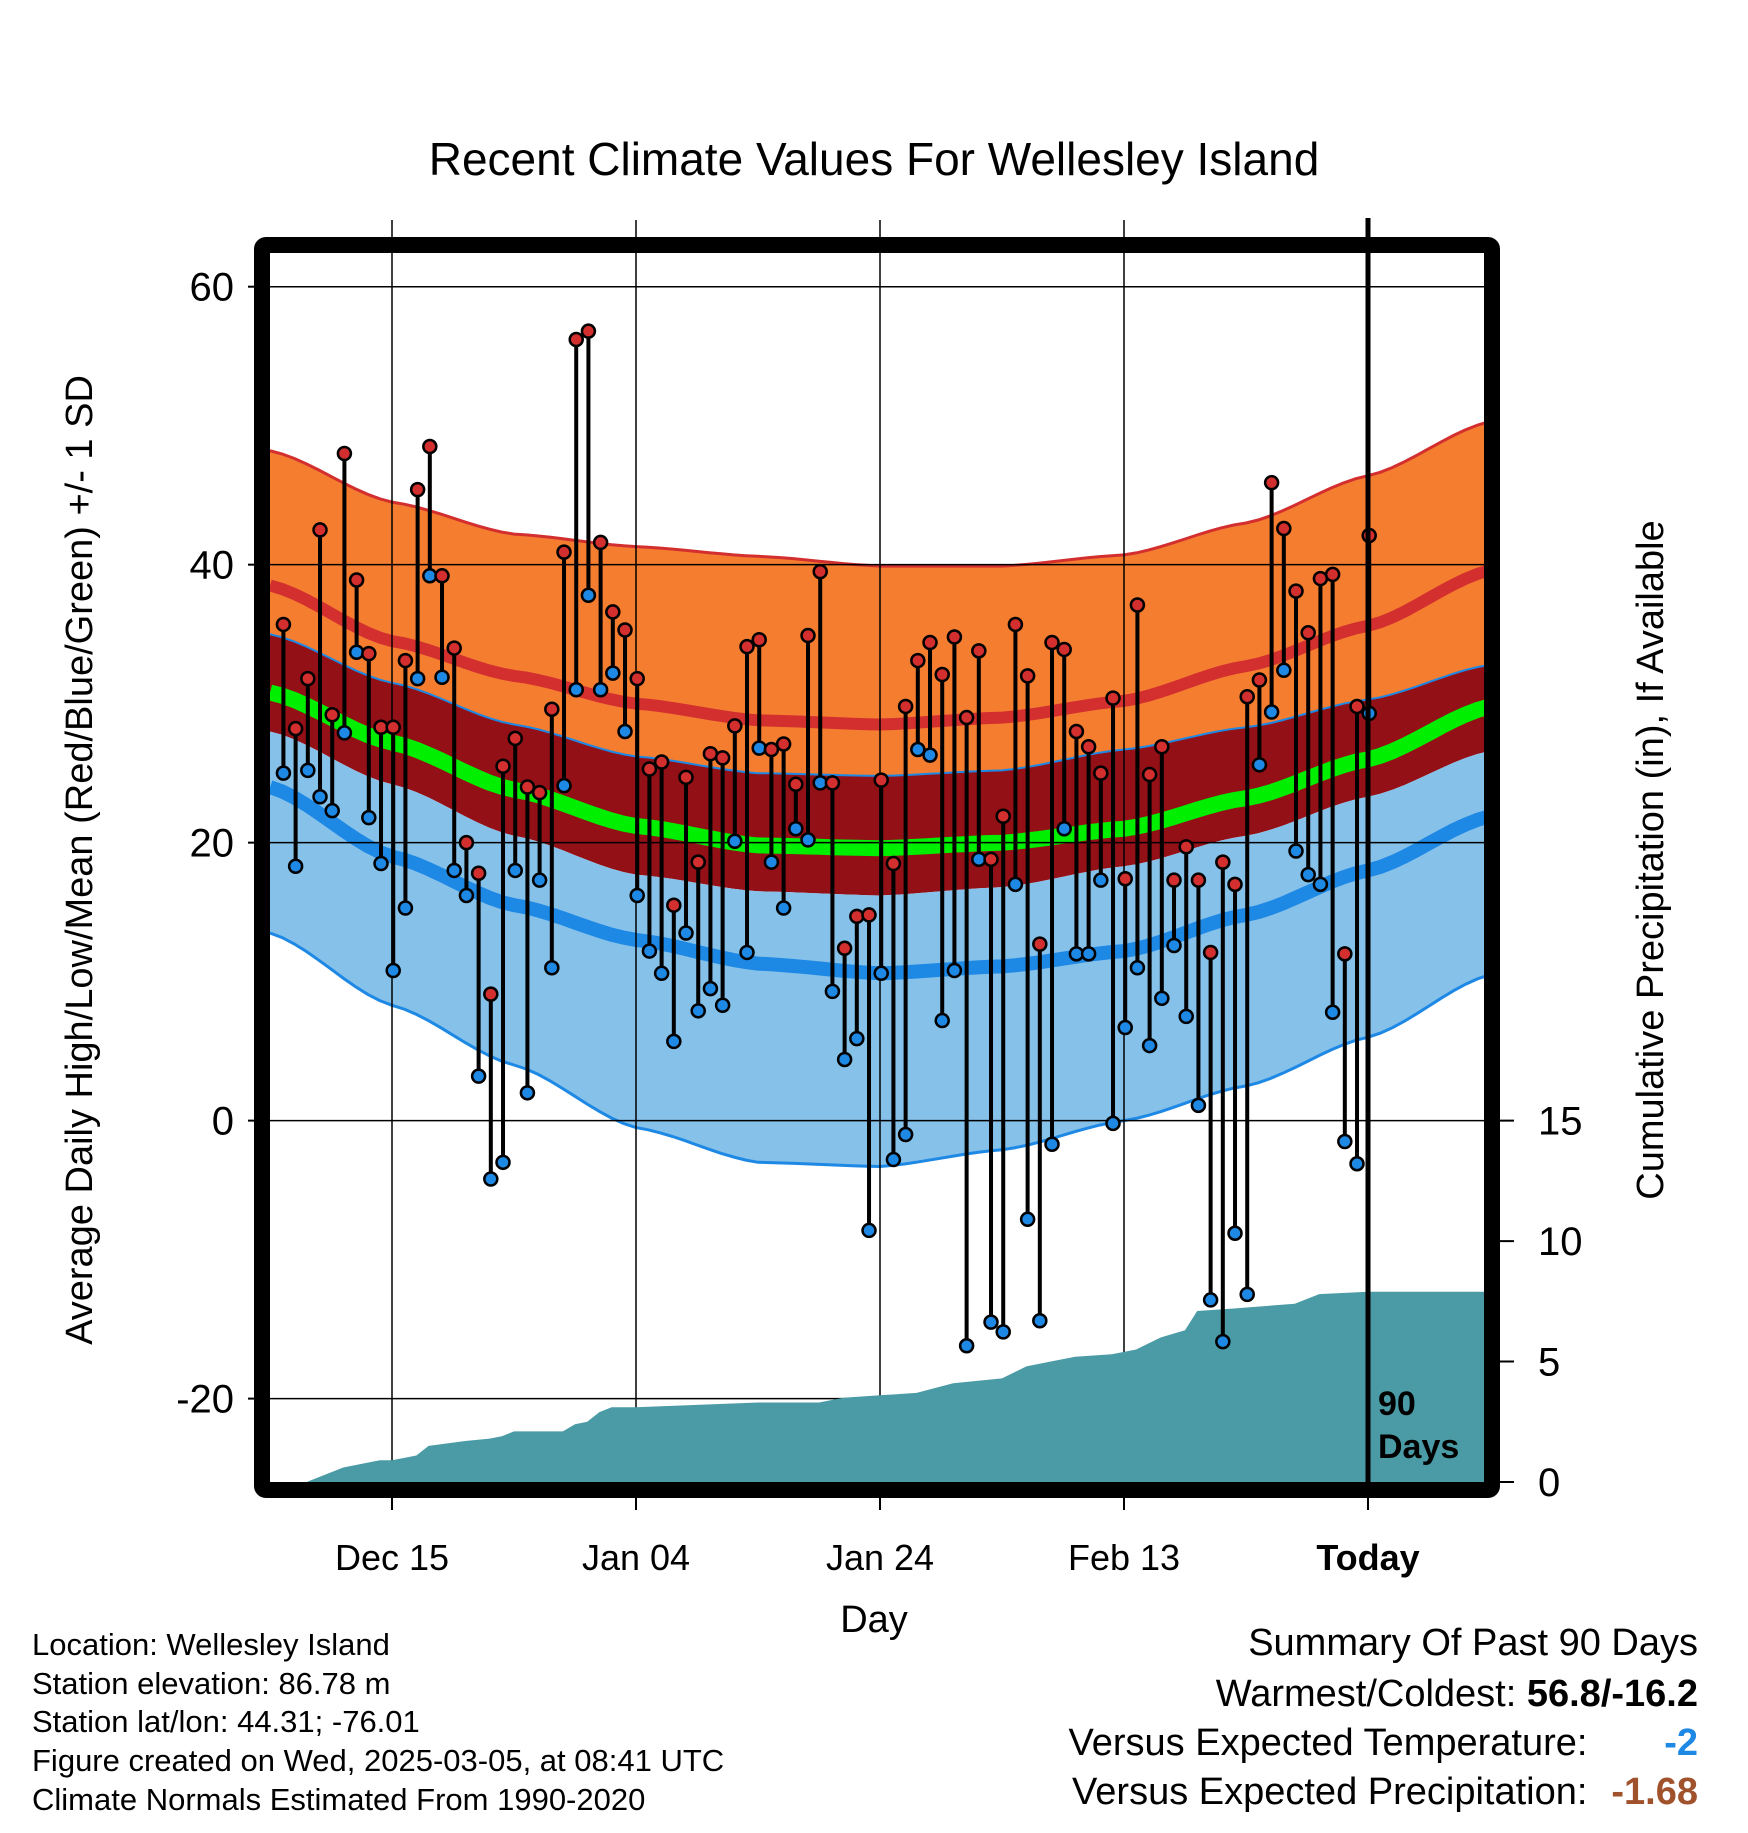 The image size is (1748, 1833). I want to click on x-tick-label: Jan 04, so click(636, 1557).